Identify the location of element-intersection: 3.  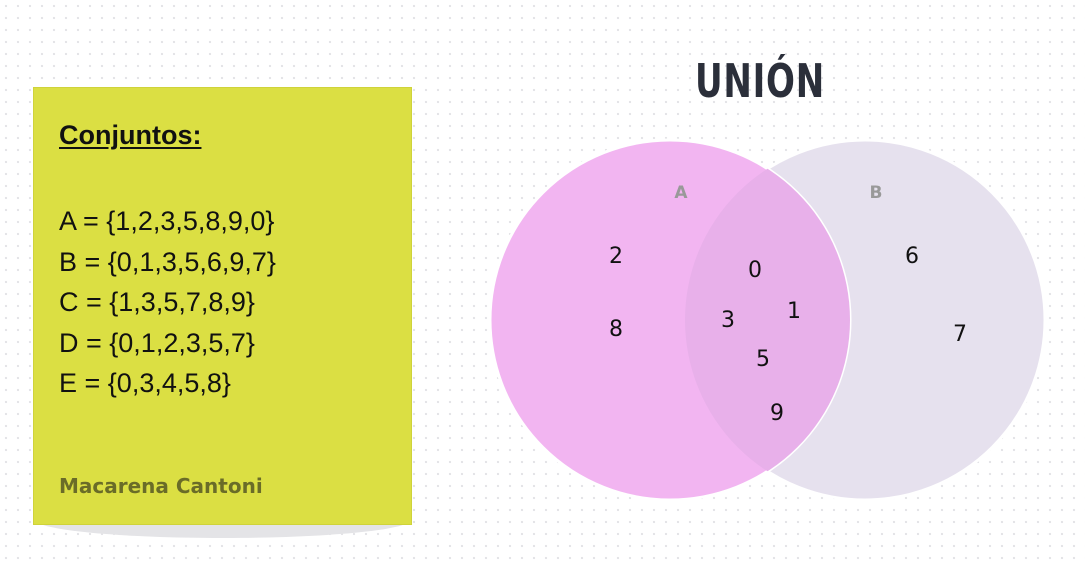
(728, 320).